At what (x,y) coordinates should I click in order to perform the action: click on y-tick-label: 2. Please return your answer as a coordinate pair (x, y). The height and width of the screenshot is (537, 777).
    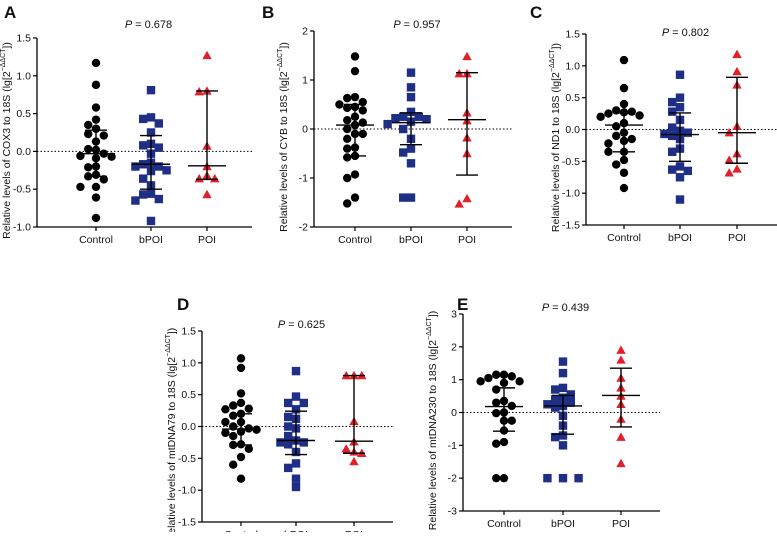
    Looking at the image, I should click on (454, 347).